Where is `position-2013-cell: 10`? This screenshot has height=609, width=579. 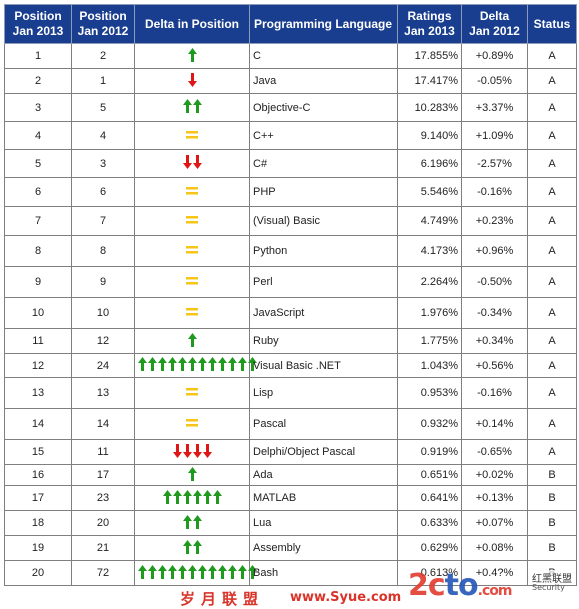 position-2013-cell: 10 is located at coordinates (38, 313).